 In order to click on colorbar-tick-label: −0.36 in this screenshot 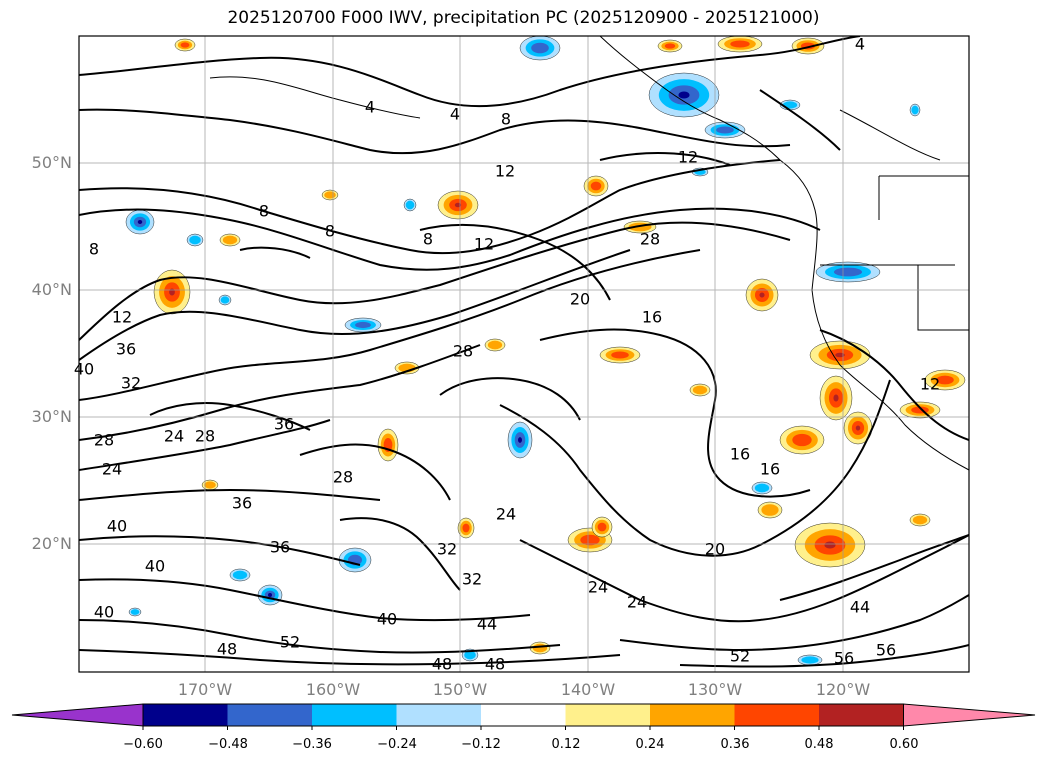, I will do `click(312, 744)`.